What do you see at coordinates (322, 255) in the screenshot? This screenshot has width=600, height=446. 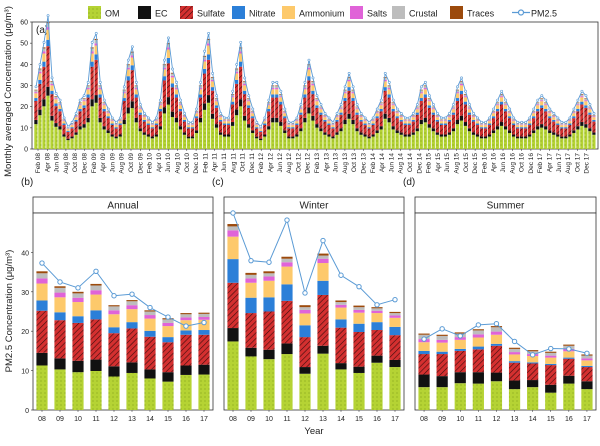 I see `panel-winter-bar-traces` at bounding box center [322, 255].